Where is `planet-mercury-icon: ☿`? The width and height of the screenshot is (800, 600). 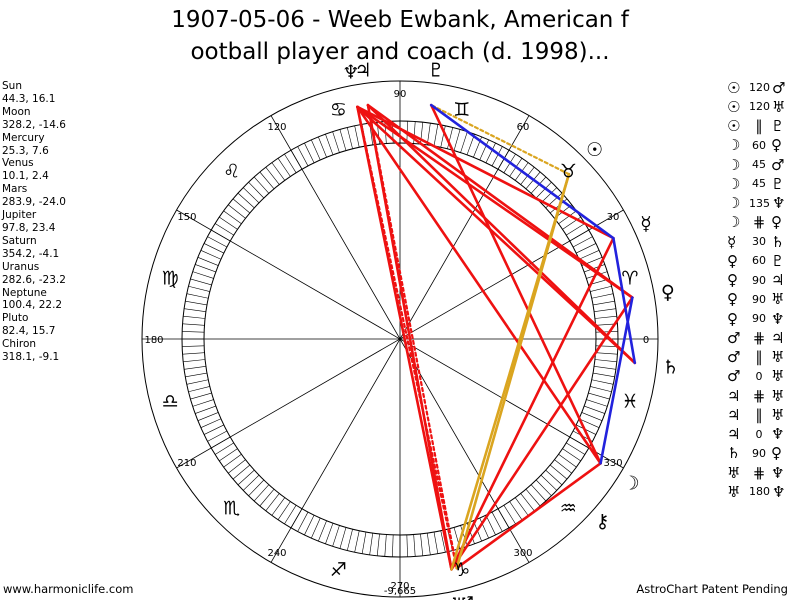 planet-mercury-icon: ☿ is located at coordinates (646, 224).